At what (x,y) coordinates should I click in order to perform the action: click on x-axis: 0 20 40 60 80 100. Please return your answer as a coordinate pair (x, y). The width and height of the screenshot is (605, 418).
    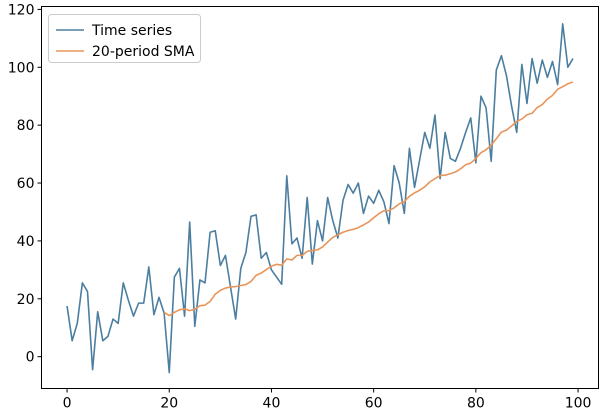
    Looking at the image, I should click on (327, 400).